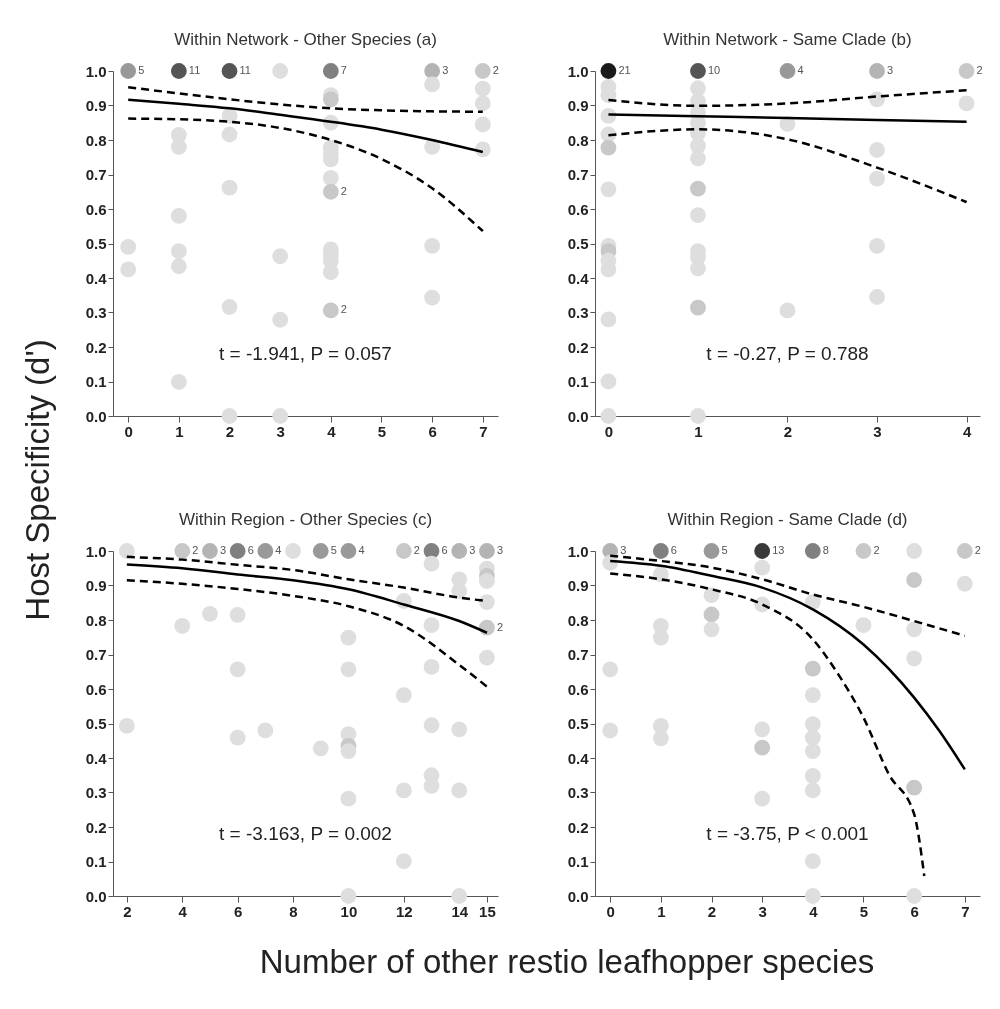 This screenshot has width=1000, height=1009. Describe the element at coordinates (343, 70) in the screenshot. I see `annotation: 7` at that location.